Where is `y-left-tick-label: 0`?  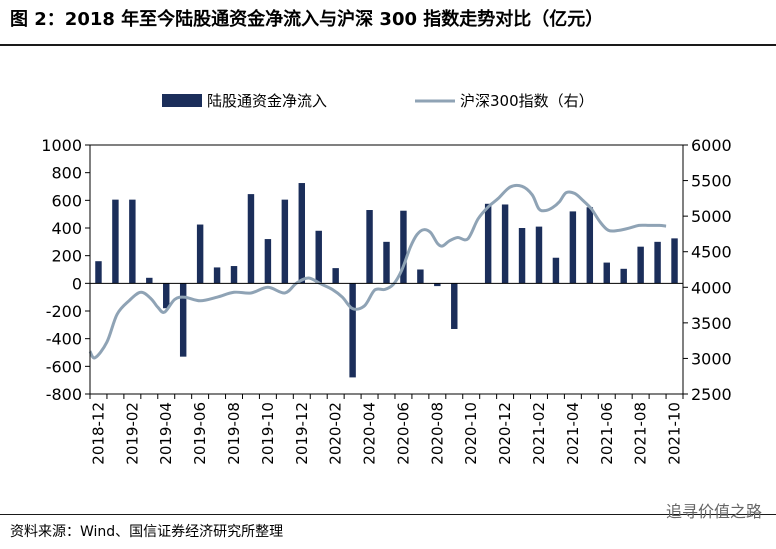
y-left-tick-label: 0 is located at coordinates (77, 283).